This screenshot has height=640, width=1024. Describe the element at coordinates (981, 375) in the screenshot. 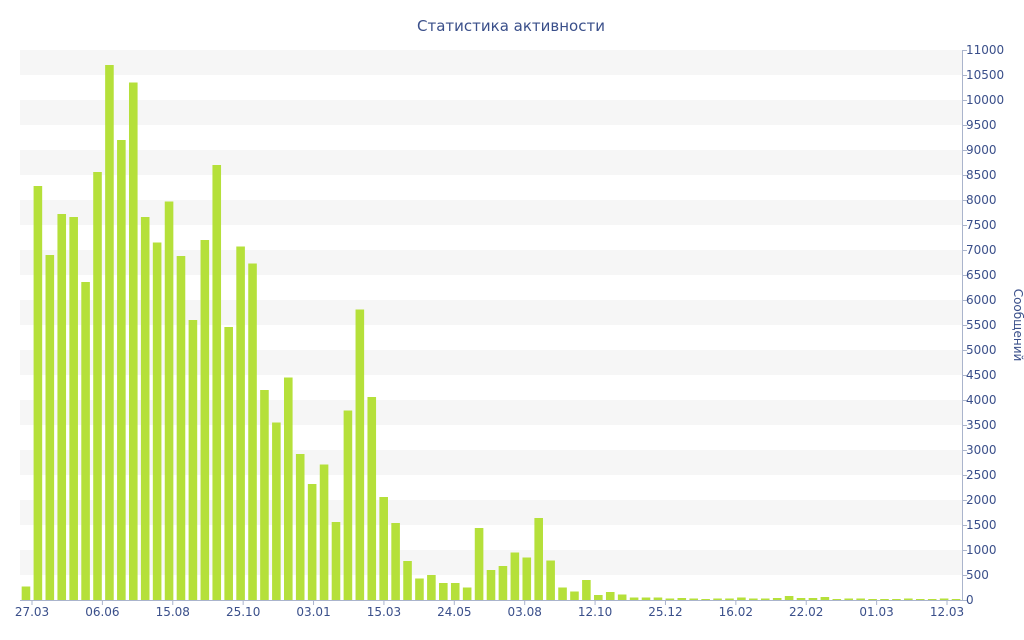

I see `y-tick-label: 4500` at that location.